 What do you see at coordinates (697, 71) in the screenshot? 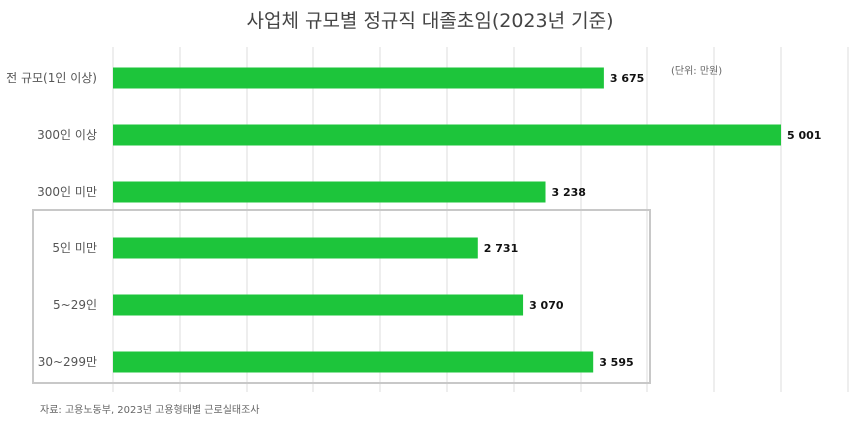
I see `unit-note: (단위: 만원)` at bounding box center [697, 71].